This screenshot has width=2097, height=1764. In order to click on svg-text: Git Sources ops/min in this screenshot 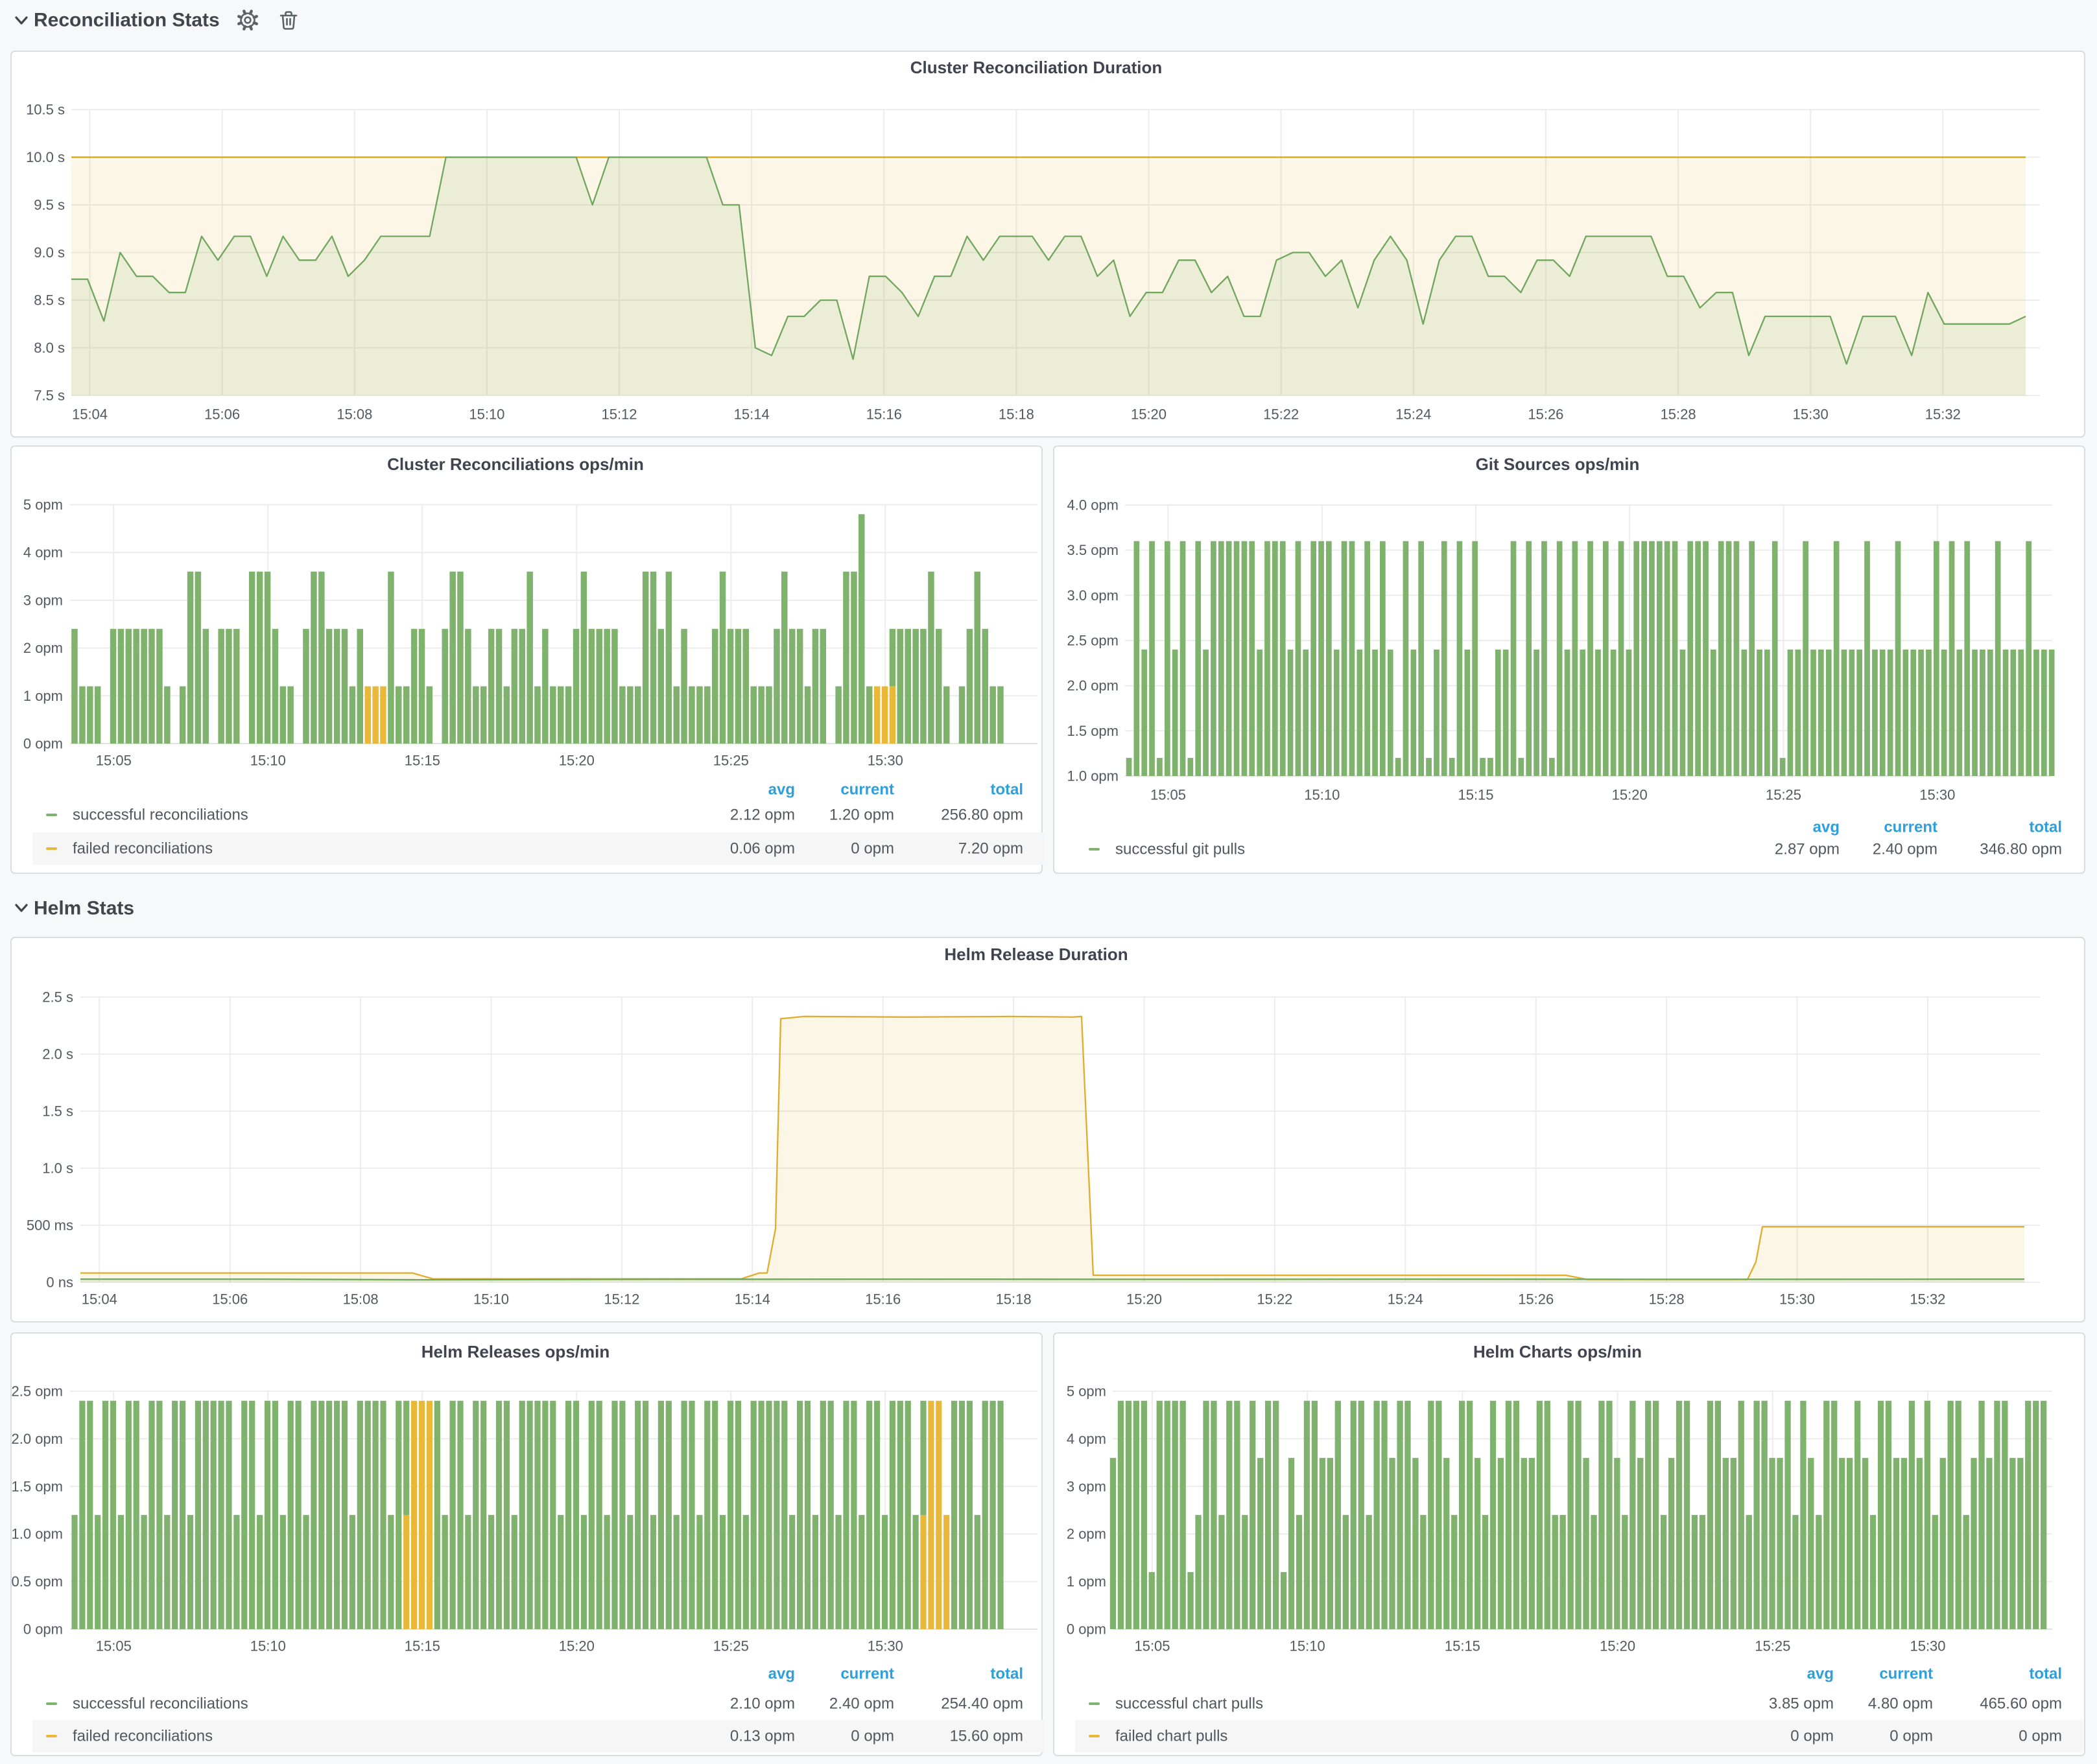, I will do `click(1558, 464)`.